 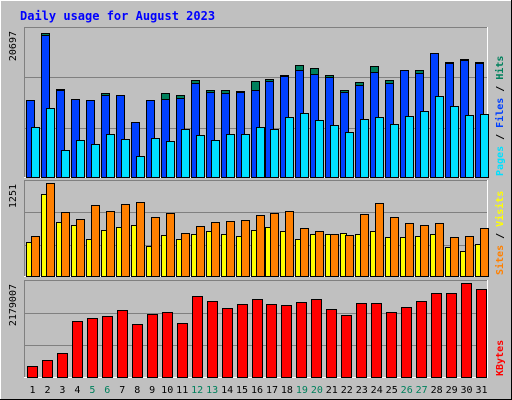 I want to click on legend: Pages / Files / Hits, so click(x=500, y=116).